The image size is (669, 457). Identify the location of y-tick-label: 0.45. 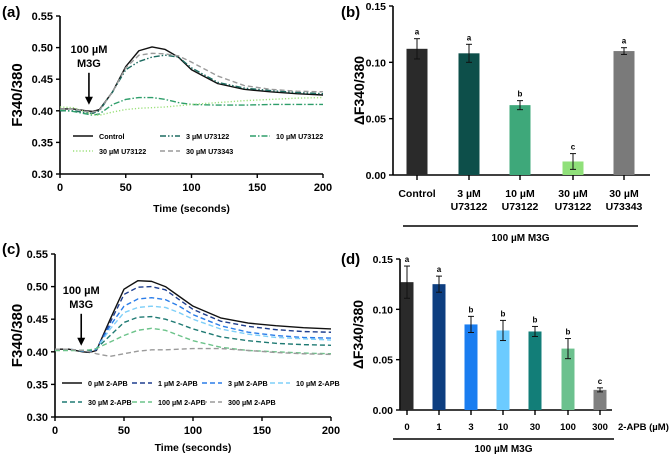
(37, 320).